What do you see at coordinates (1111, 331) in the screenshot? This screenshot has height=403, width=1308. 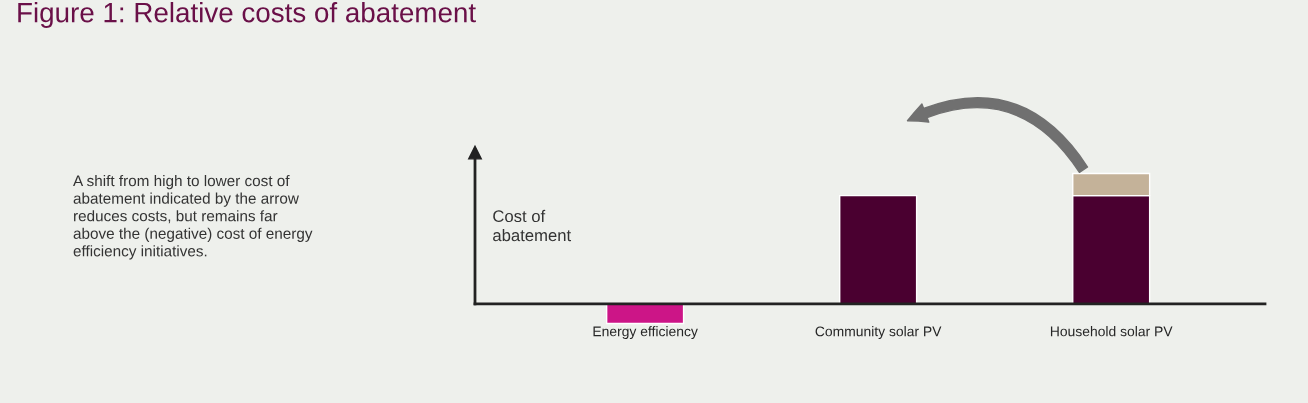 I see `x-tick-label: Household solar PV` at bounding box center [1111, 331].